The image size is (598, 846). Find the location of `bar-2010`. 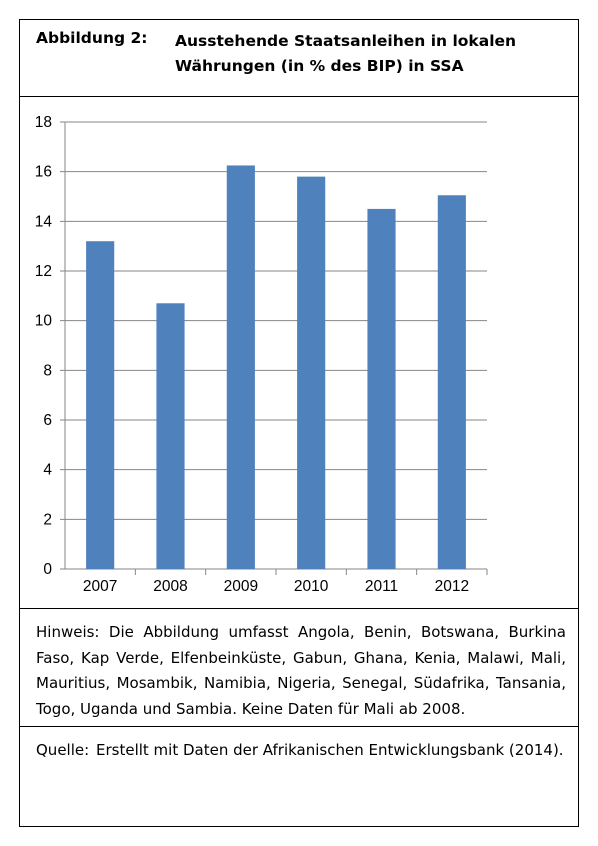

bar-2010 is located at coordinates (311, 372).